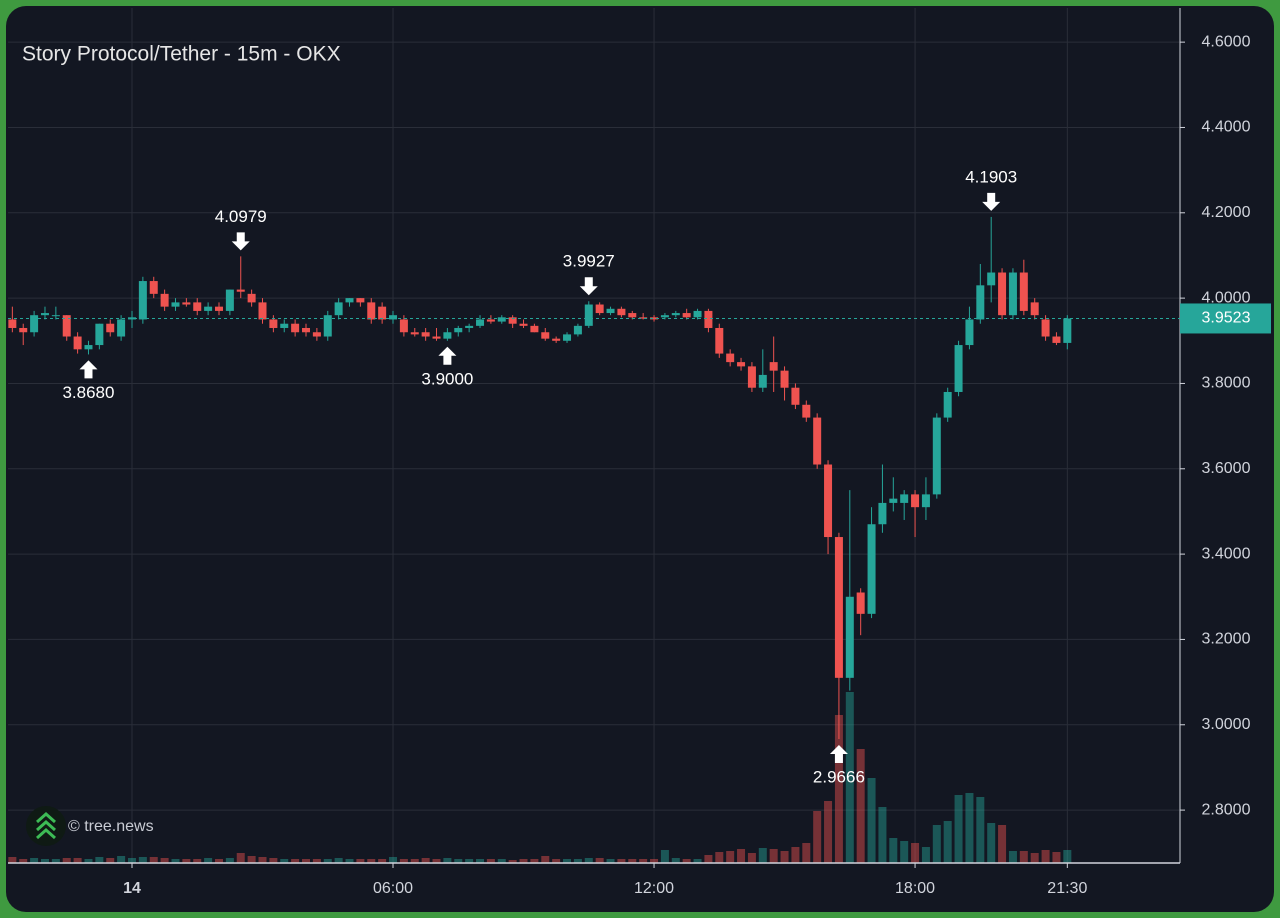 The image size is (1280, 918). I want to click on annotation-label: 3.9927, so click(589, 261).